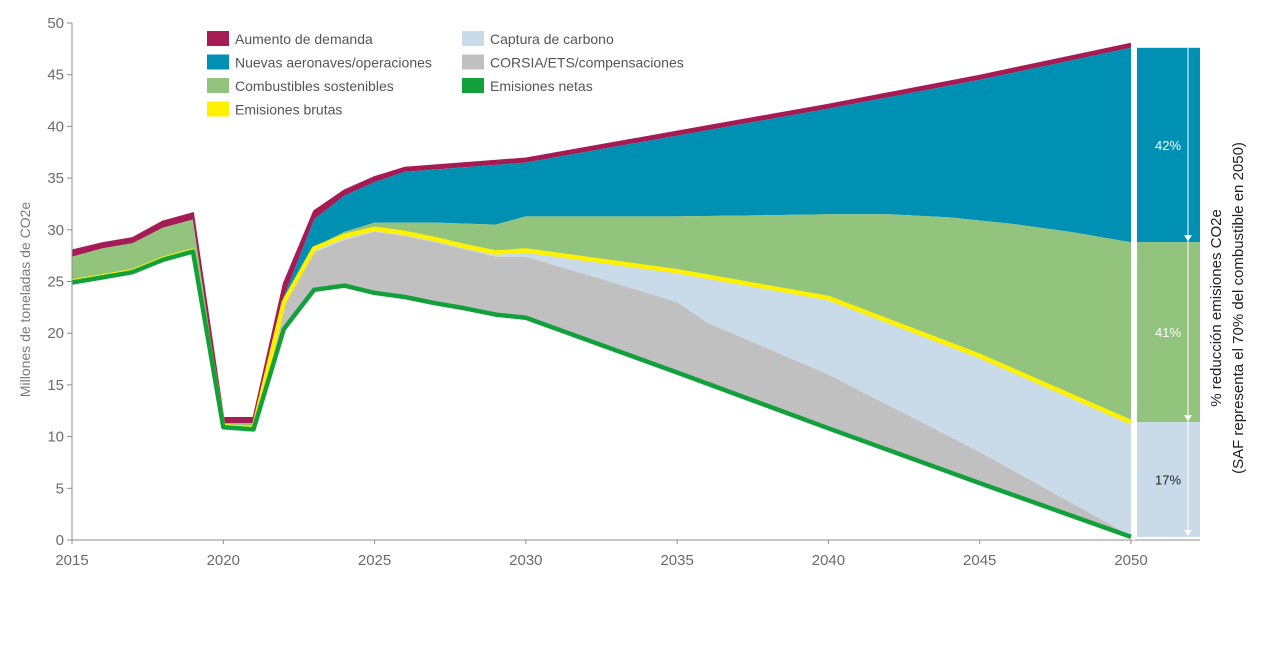 This screenshot has height=648, width=1268. I want to click on x-tick-label: 2040, so click(828, 560).